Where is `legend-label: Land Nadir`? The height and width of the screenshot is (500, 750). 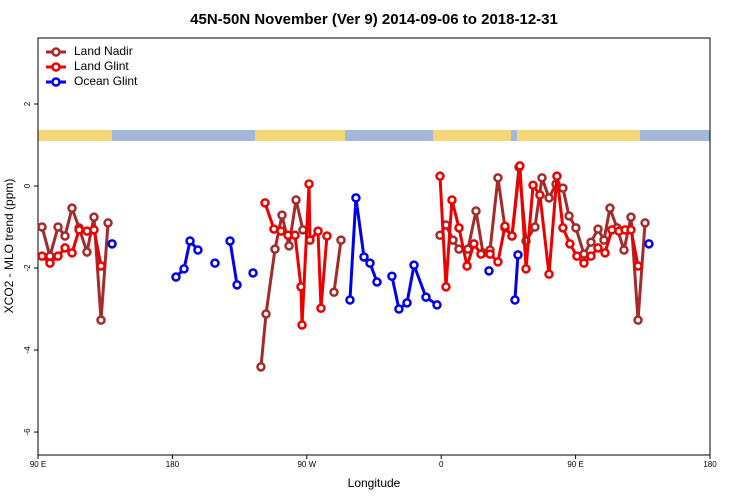
legend-label: Land Nadir is located at coordinates (103, 51).